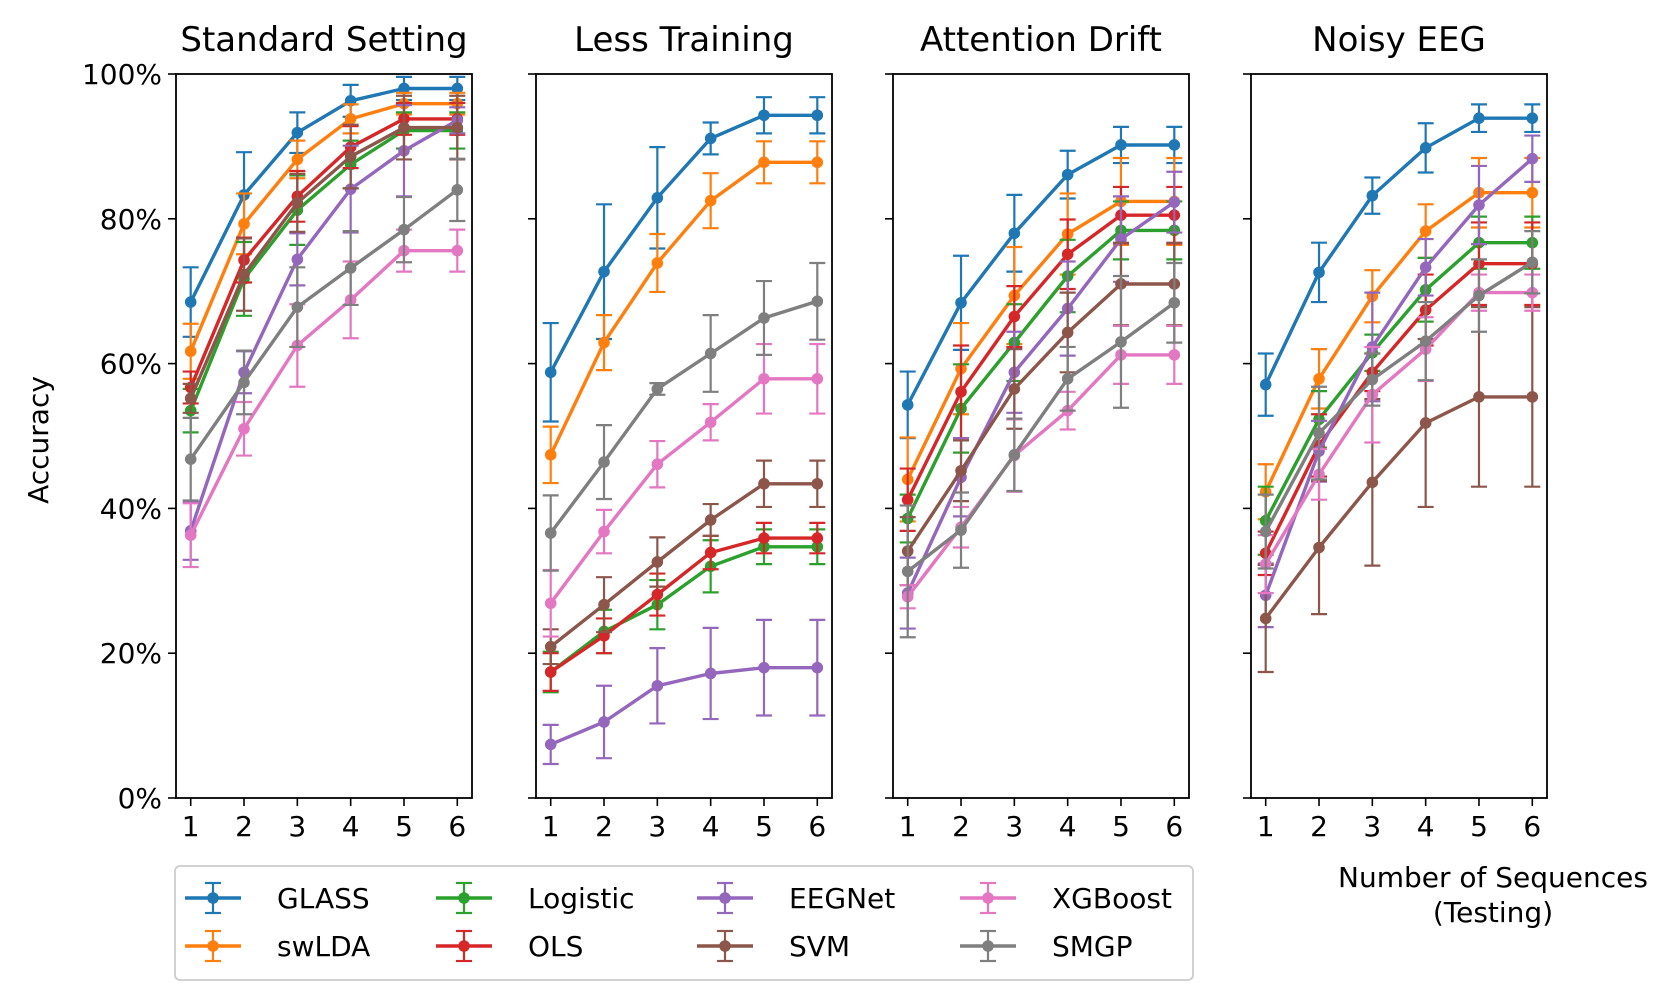  Describe the element at coordinates (1041, 40) in the screenshot. I see `panel-title: Attention Drift` at that location.